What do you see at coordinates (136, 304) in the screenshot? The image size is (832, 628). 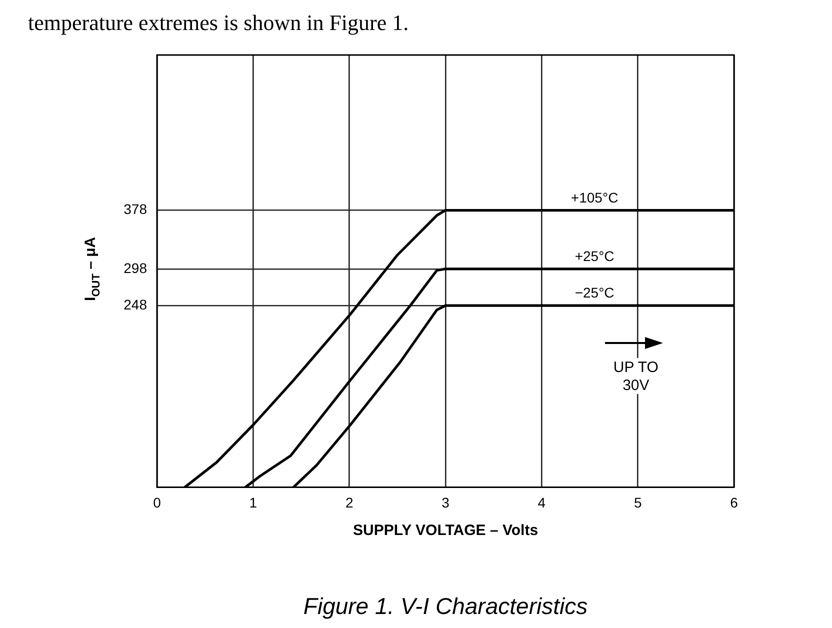 I see `y-tick-label: 248` at bounding box center [136, 304].